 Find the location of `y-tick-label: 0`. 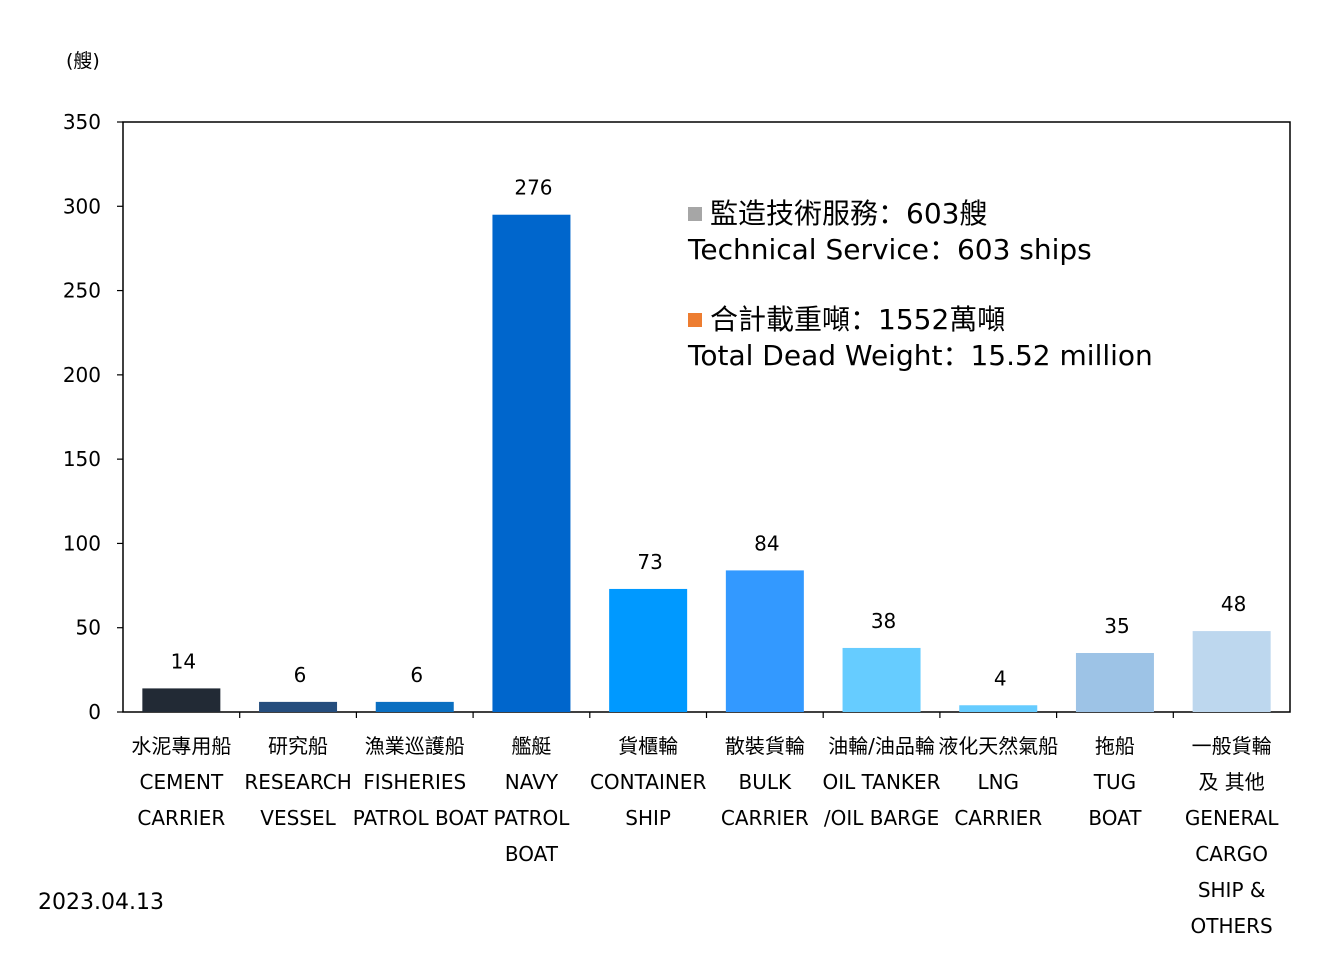

y-tick-label: 0 is located at coordinates (94, 712).